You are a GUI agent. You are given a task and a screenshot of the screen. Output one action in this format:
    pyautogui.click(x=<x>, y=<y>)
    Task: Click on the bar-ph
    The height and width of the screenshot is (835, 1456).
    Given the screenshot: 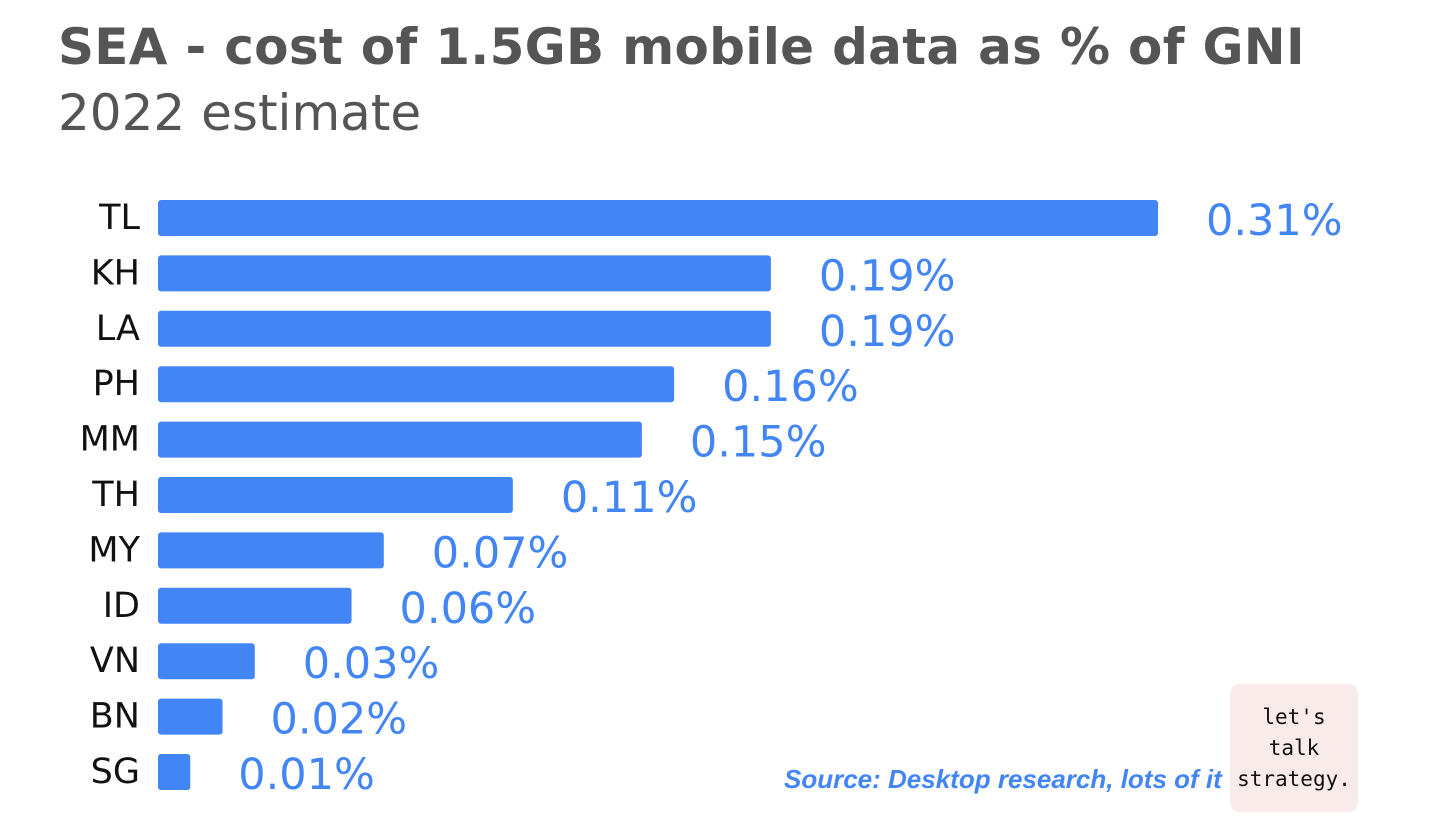 What is the action you would take?
    pyautogui.click(x=416, y=384)
    